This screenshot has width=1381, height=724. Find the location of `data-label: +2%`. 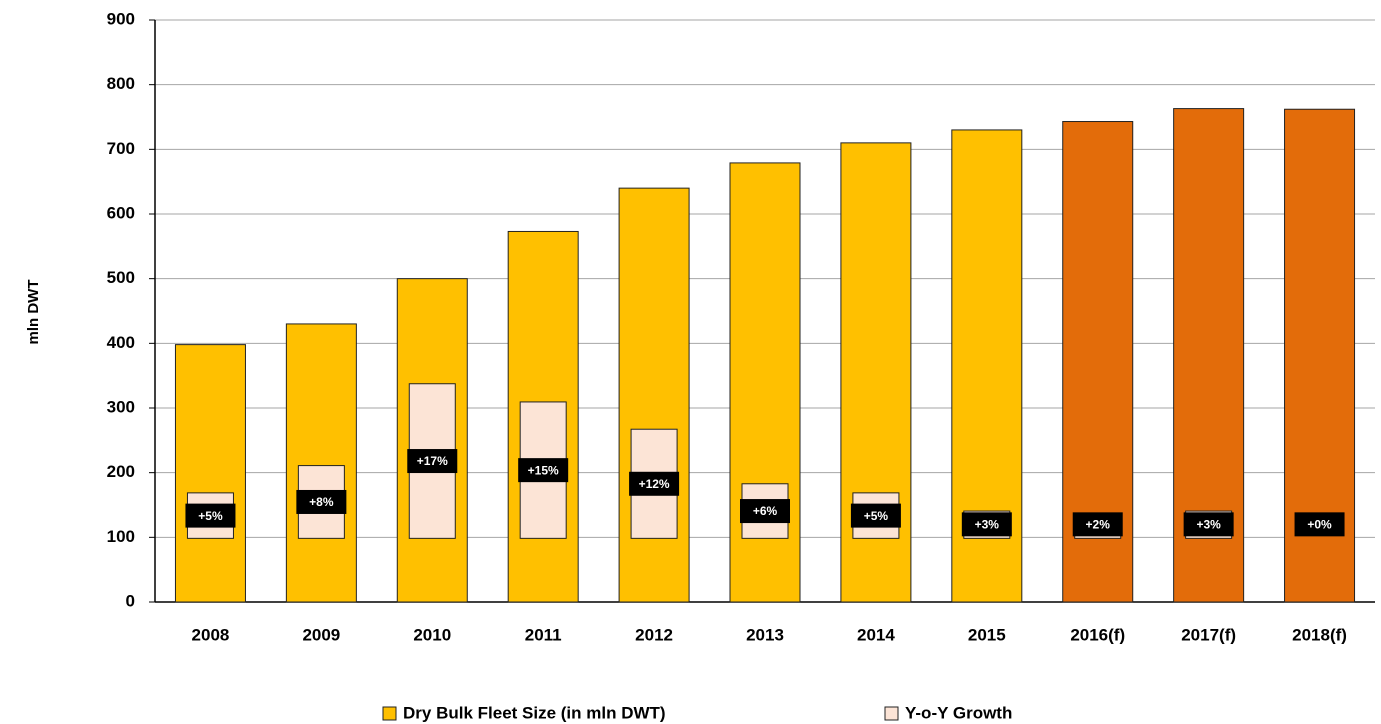

data-label: +2% is located at coordinates (1098, 525).